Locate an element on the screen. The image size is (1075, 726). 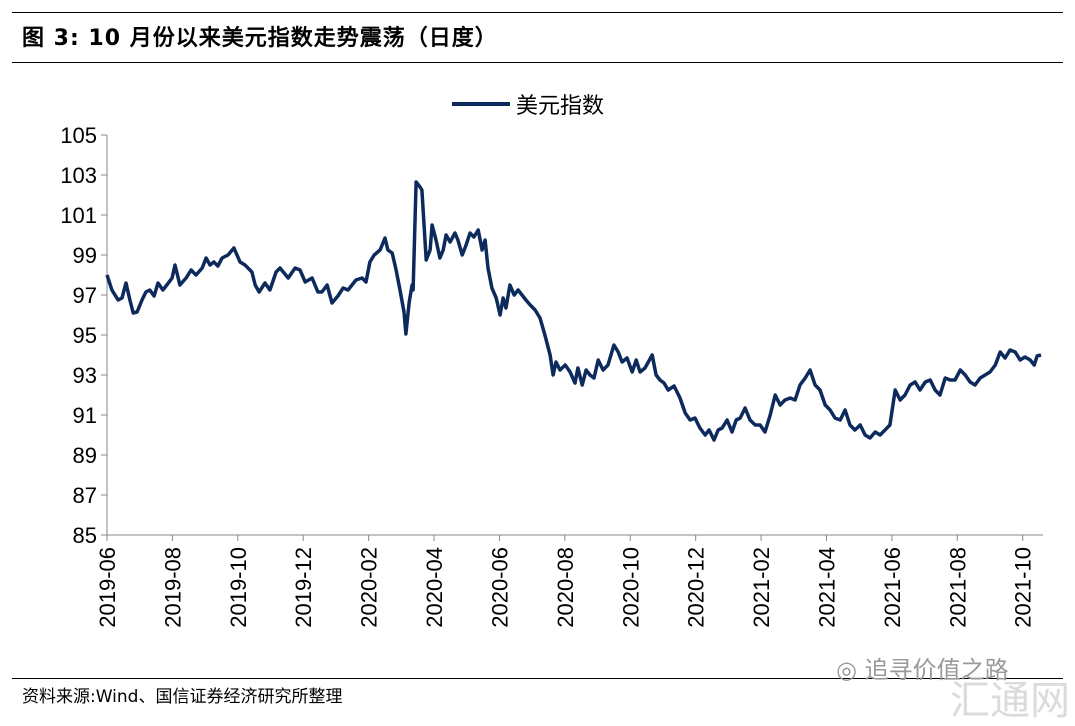
y-tick-label: 89 is located at coordinates (85, 455).